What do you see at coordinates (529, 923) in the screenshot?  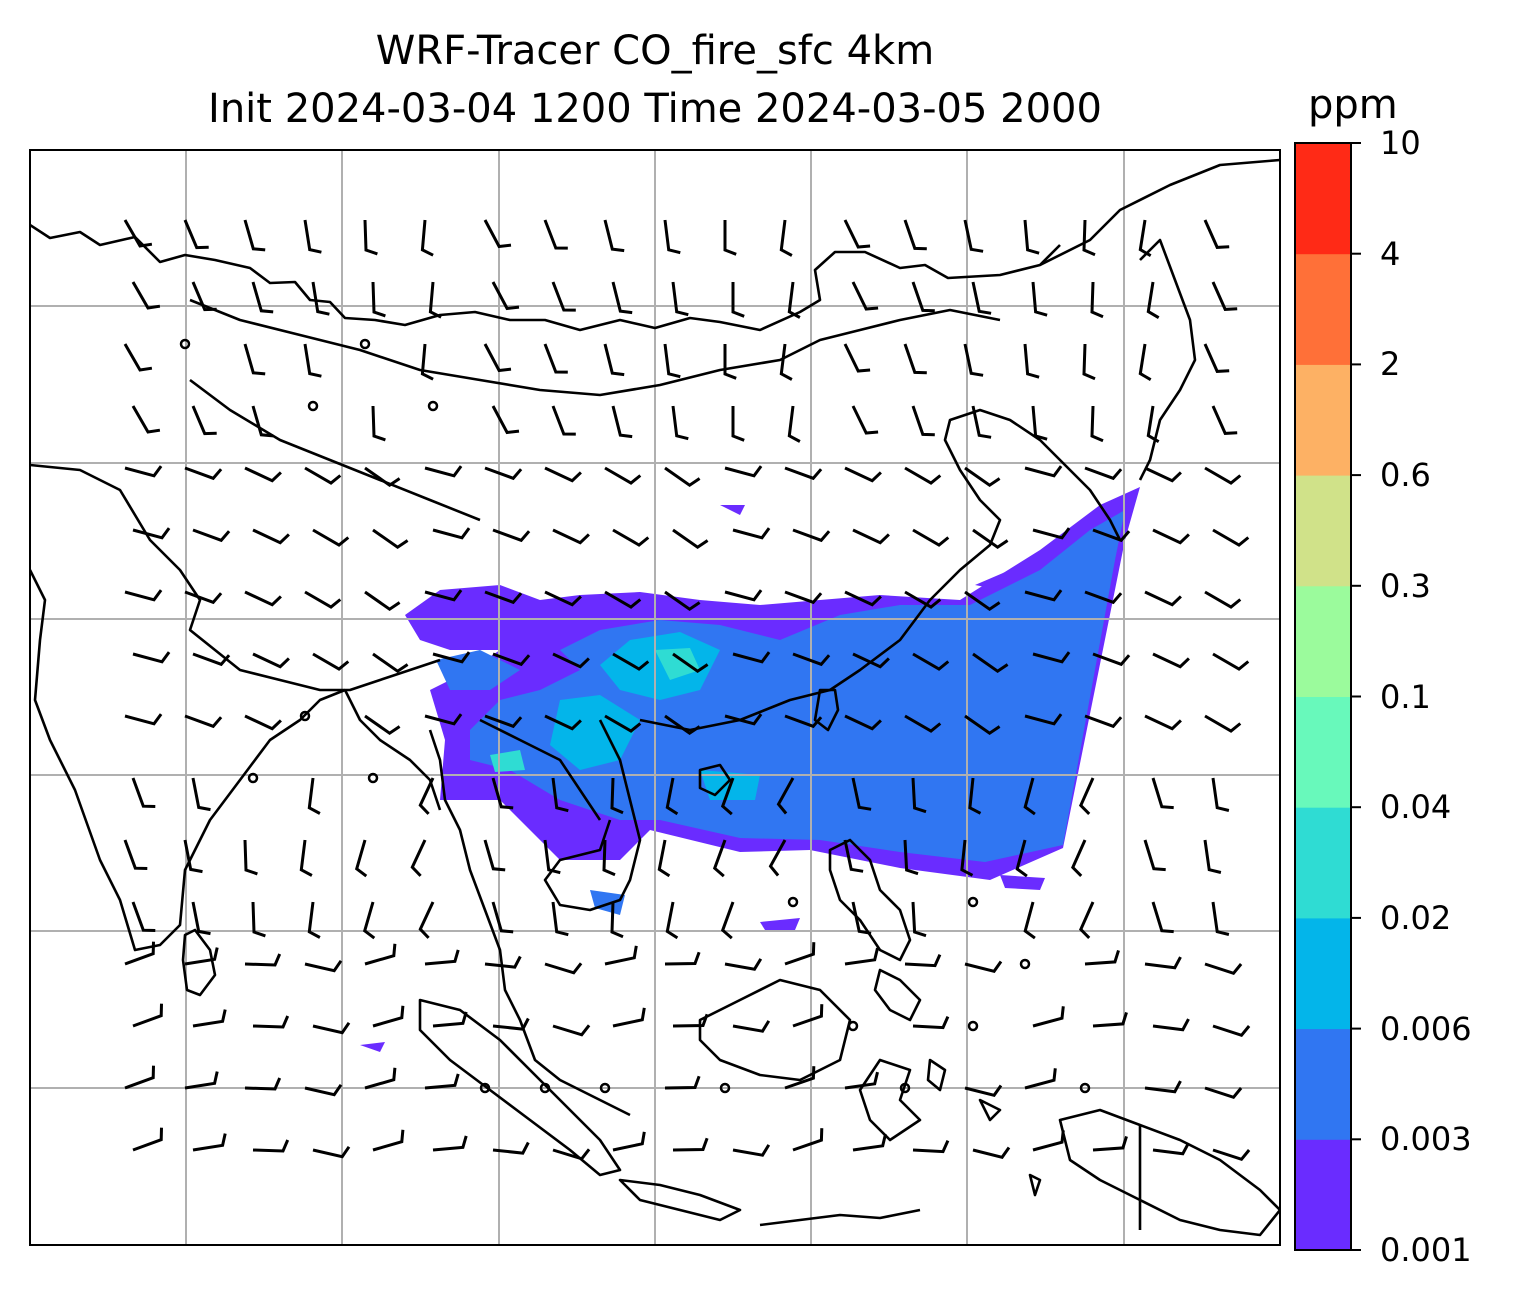 I see `coastline-indochina` at bounding box center [529, 923].